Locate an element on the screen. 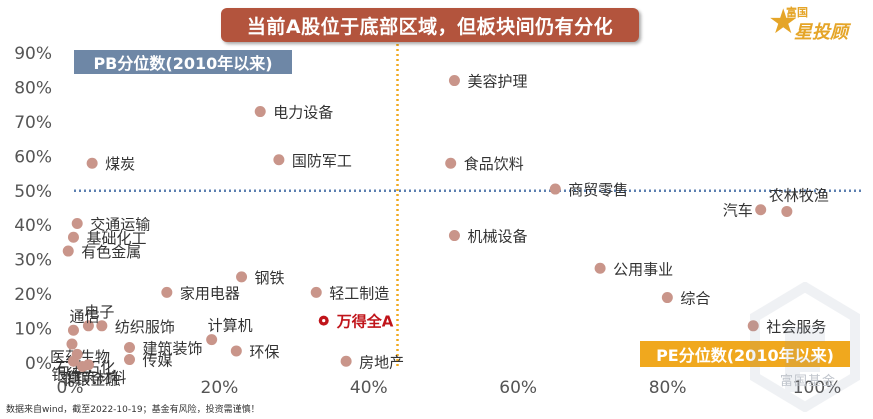 Image resolution: width=873 pixels, height=419 pixels. y-axis-label: PB分位数(2010年以来) is located at coordinates (183, 62).